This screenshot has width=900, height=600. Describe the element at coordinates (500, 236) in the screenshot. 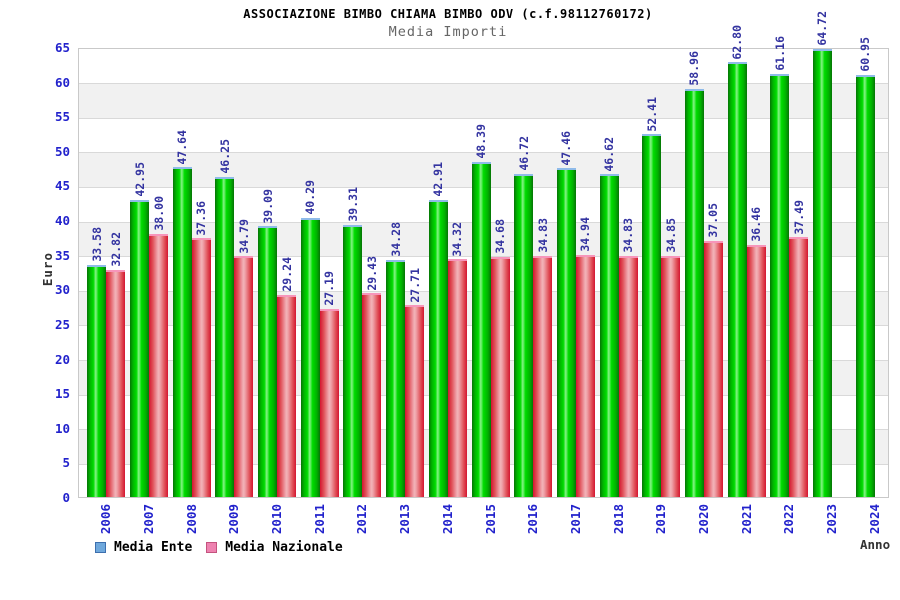

I see `bar-value-label: 34.68` at that location.